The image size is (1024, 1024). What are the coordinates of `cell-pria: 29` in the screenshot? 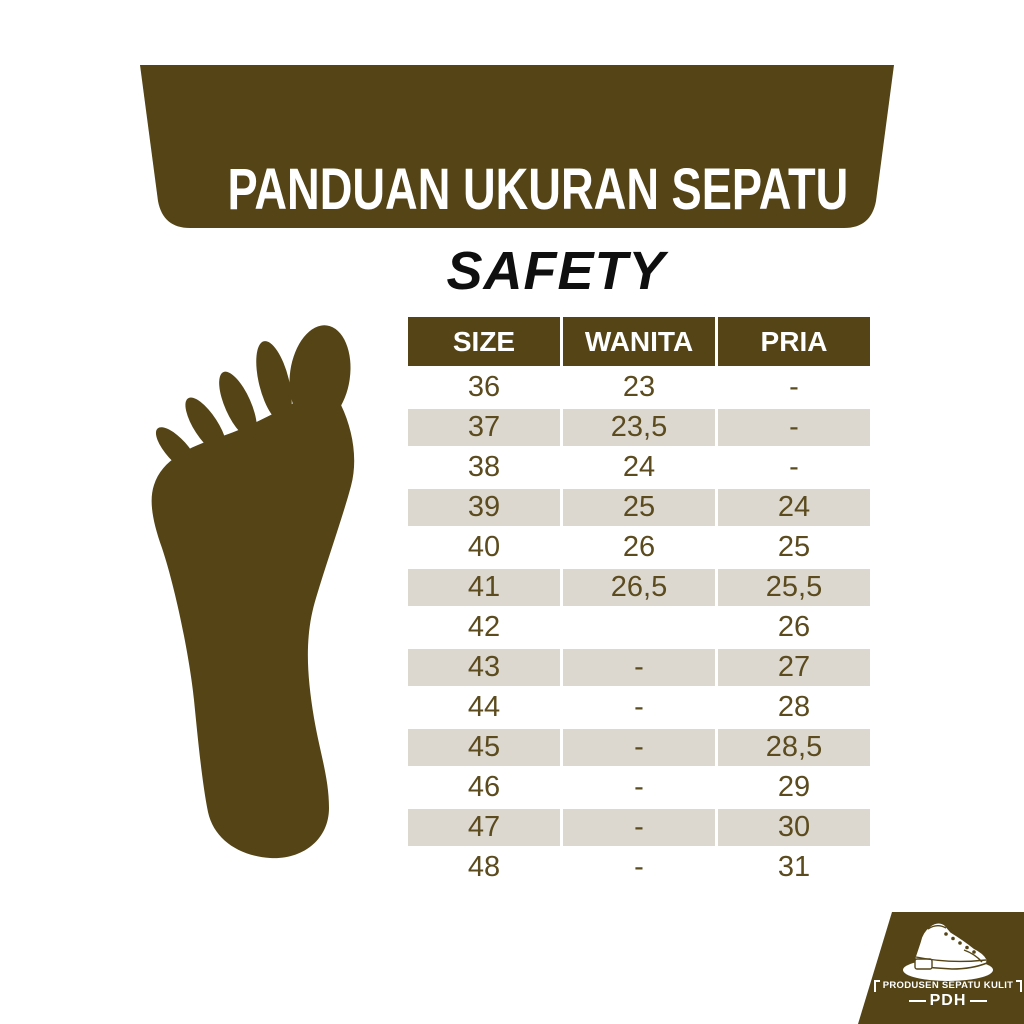 It's located at (794, 787).